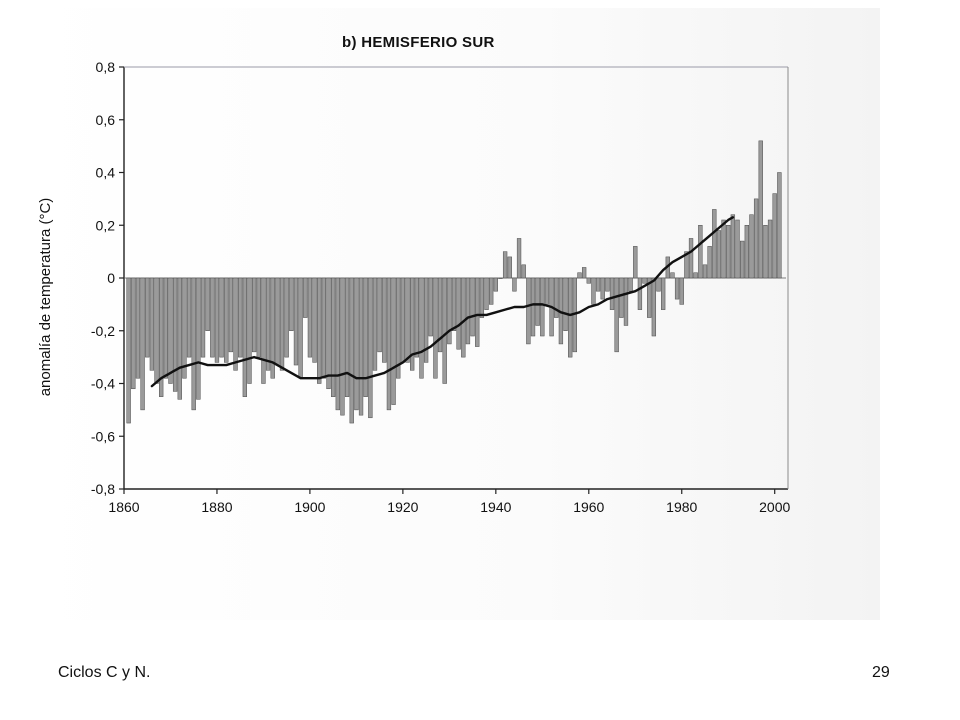 The height and width of the screenshot is (720, 960). What do you see at coordinates (328, 333) in the screenshot?
I see `bar-1904` at bounding box center [328, 333].